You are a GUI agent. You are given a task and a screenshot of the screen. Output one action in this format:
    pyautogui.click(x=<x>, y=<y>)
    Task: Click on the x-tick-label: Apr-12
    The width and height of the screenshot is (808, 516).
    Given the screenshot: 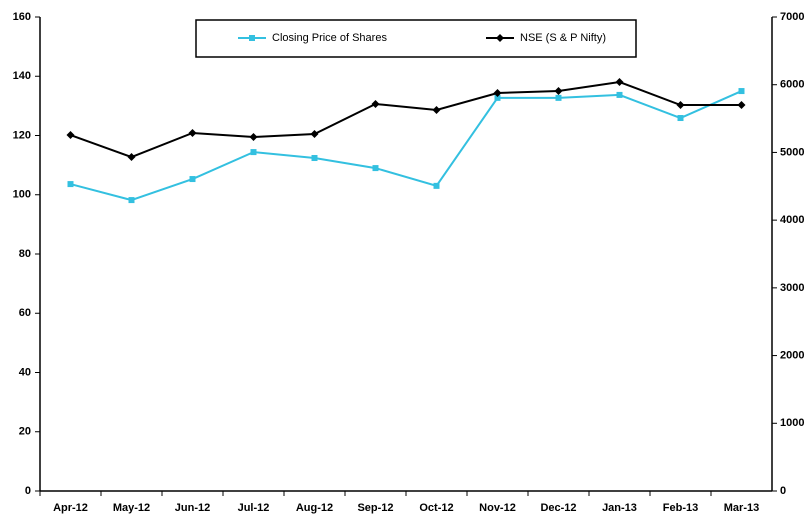 What is the action you would take?
    pyautogui.click(x=70, y=508)
    